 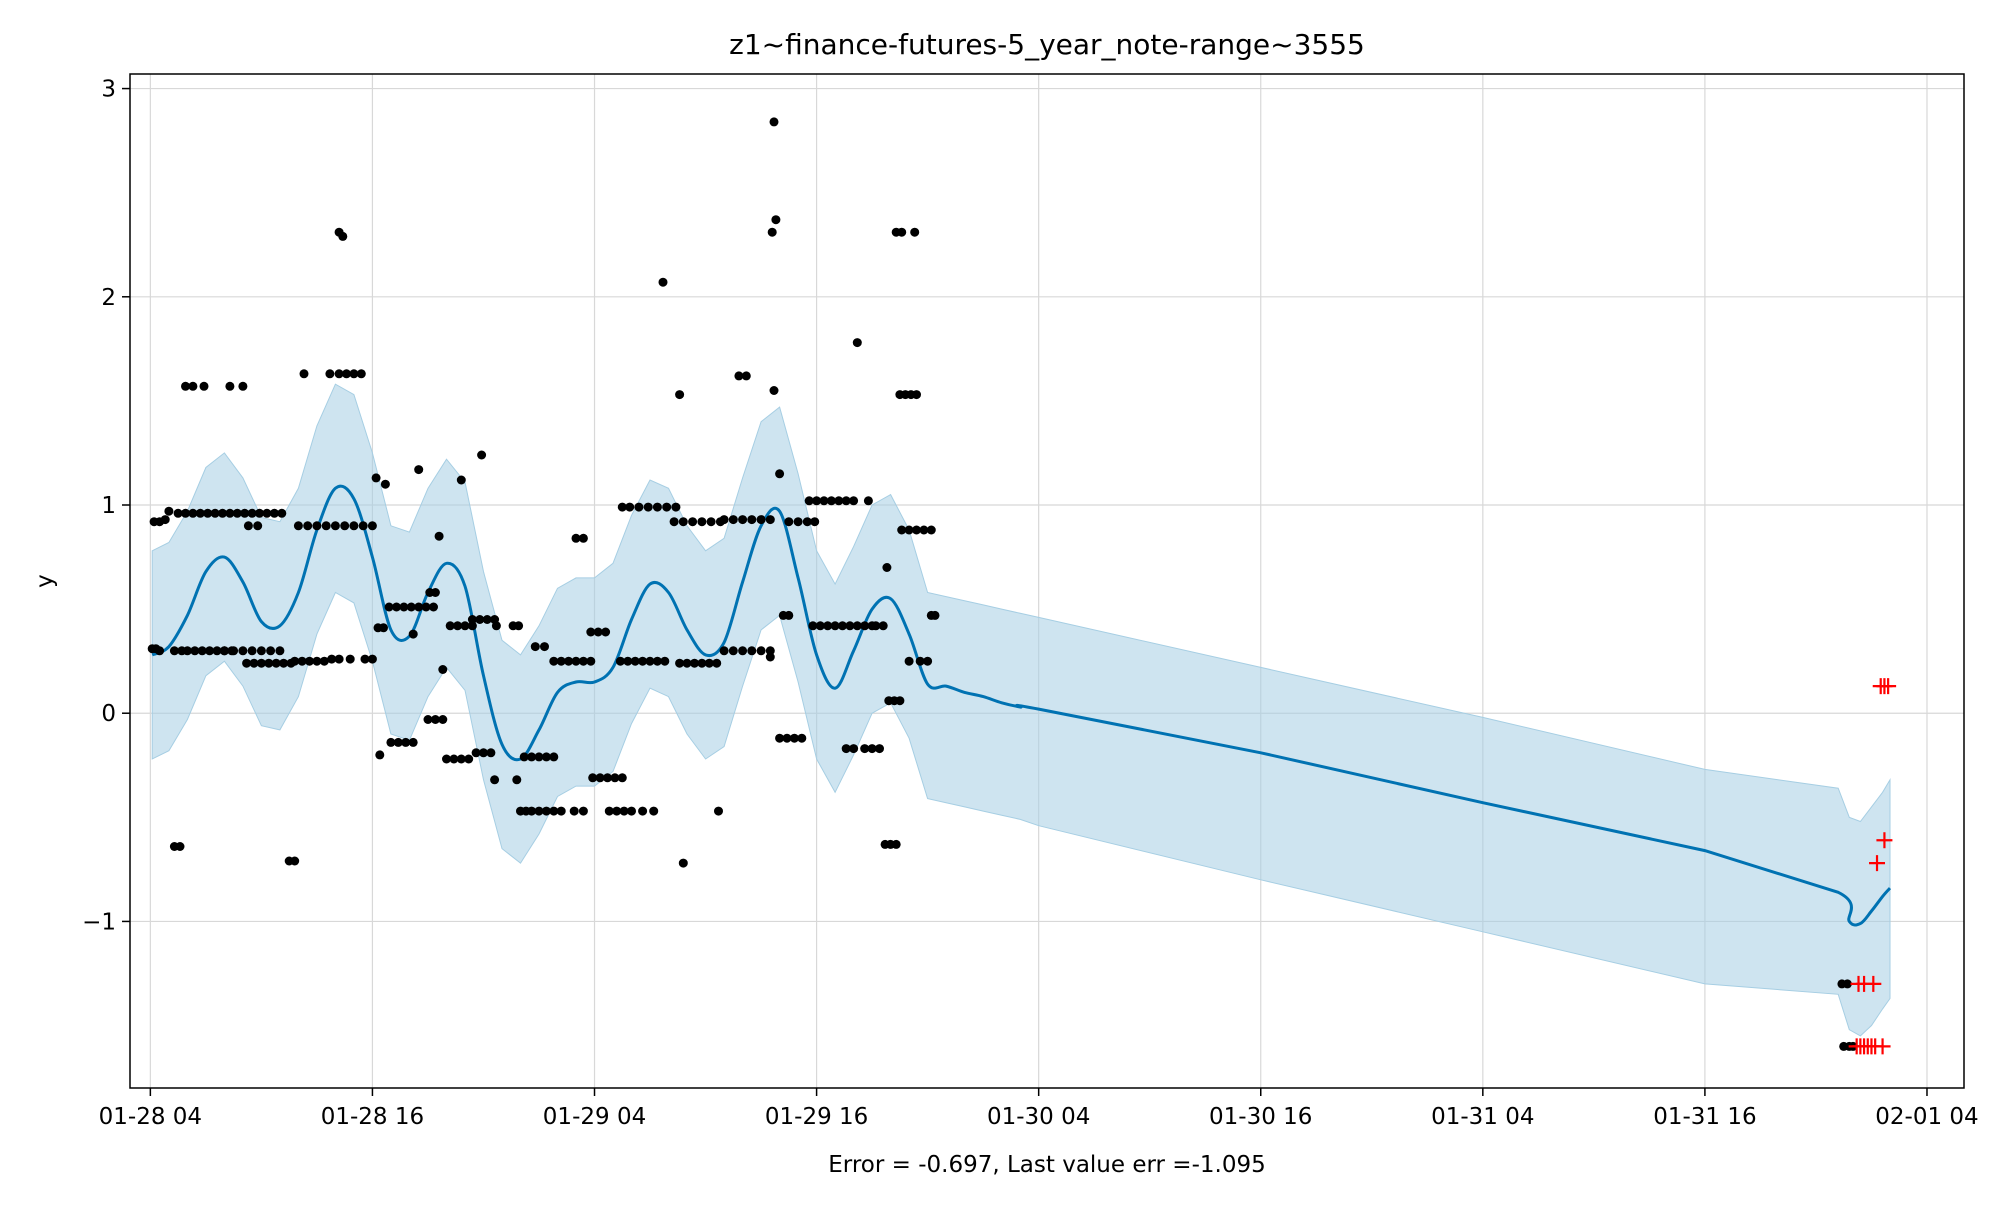 What do you see at coordinates (372, 1117) in the screenshot?
I see `x-tick-label: 01-28 16` at bounding box center [372, 1117].